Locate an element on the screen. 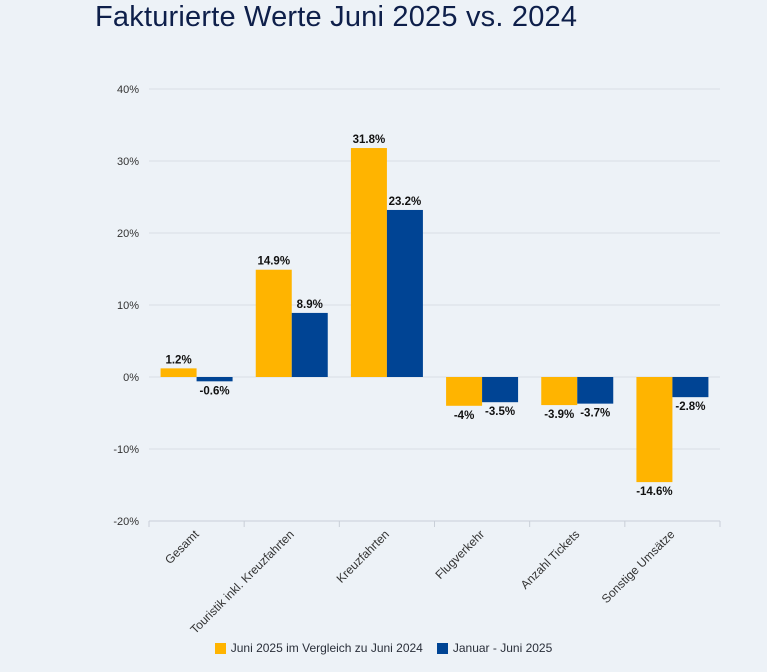 This screenshot has height=672, width=767. x-tick-label: Sonstige Umsätze is located at coordinates (638, 566).